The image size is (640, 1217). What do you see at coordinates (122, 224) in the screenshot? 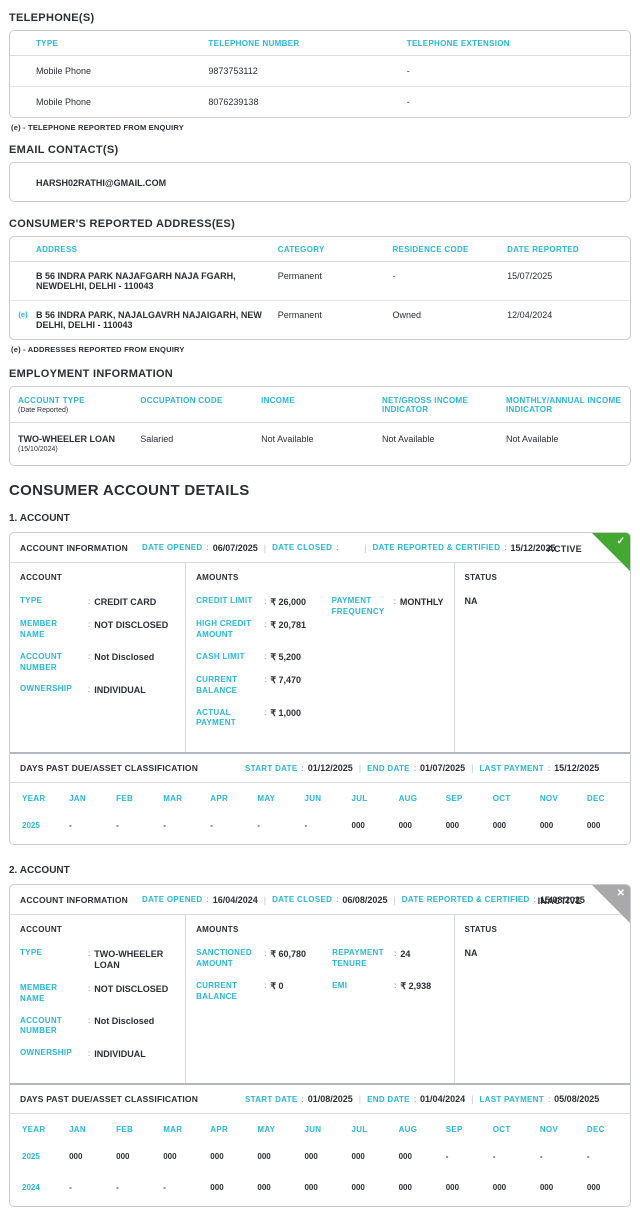
I see `address-section-heading: CONSUMER'S REPORTED ADDRESS(ES)` at bounding box center [122, 224].